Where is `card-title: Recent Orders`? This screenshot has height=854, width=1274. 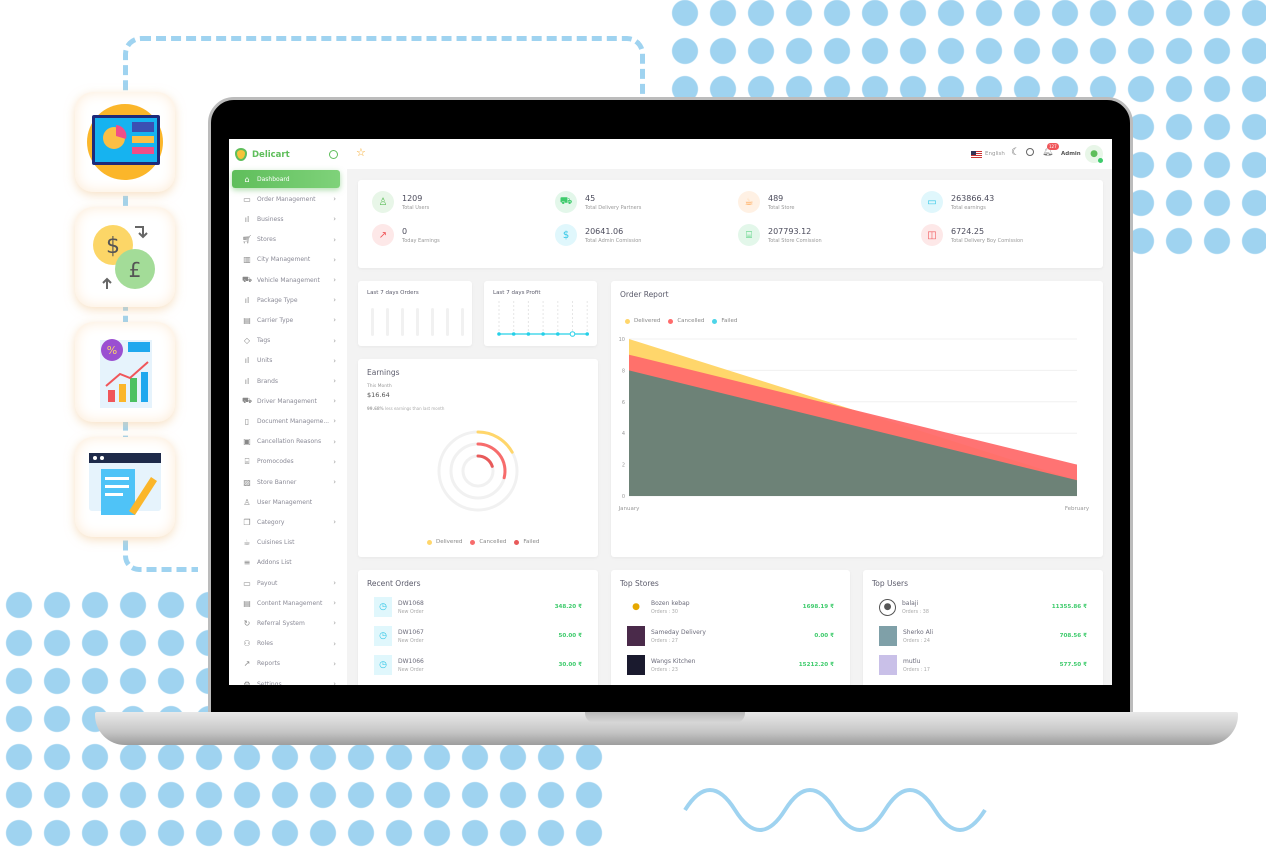
card-title: Recent Orders is located at coordinates (394, 583).